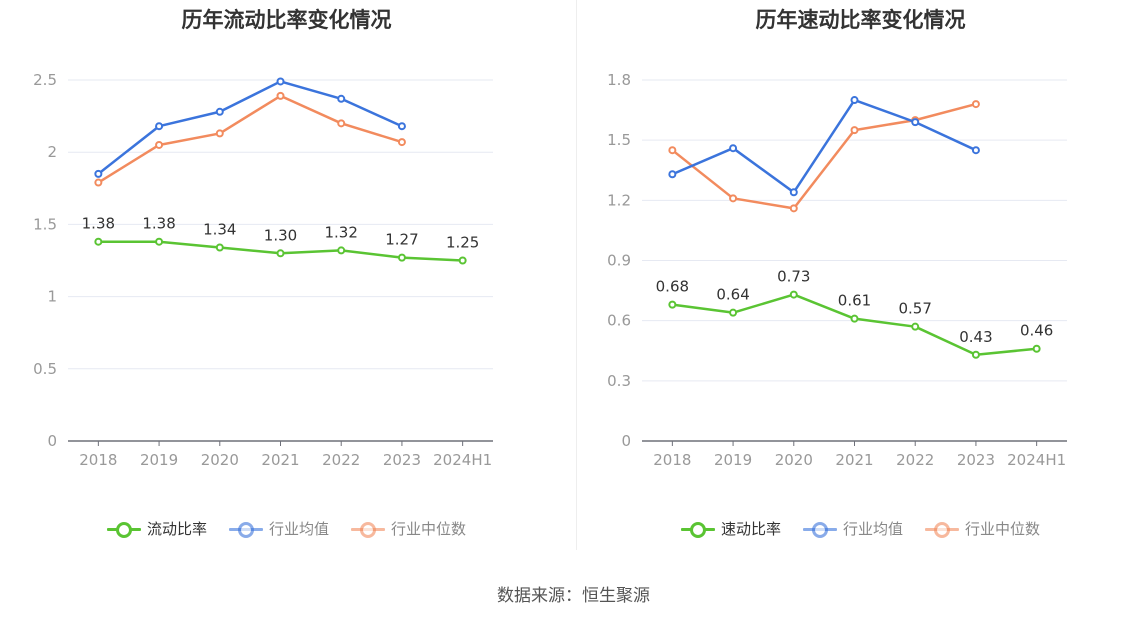  Describe the element at coordinates (915, 309) in the screenshot. I see `data-label: 0.57` at that location.